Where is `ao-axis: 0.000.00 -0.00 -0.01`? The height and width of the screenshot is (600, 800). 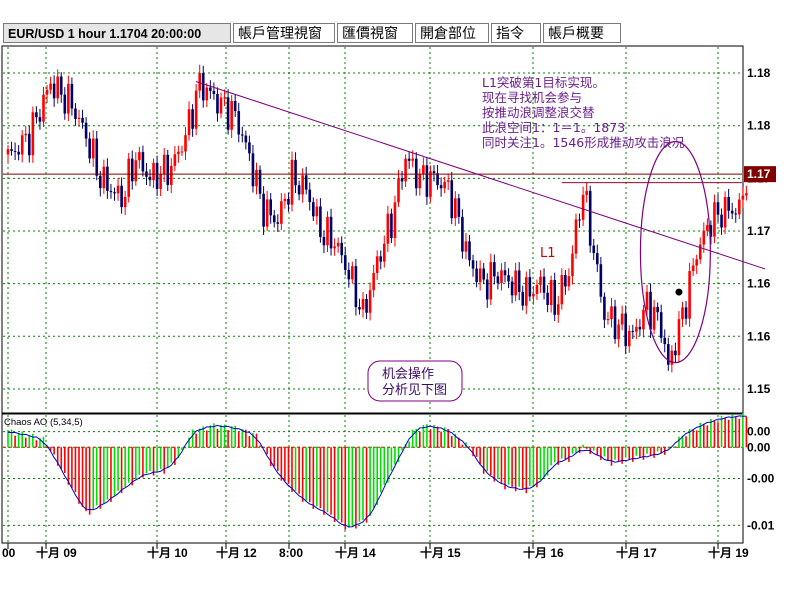
ao-axis: 0.000.00 -0.00 -0.01 is located at coordinates (761, 479).